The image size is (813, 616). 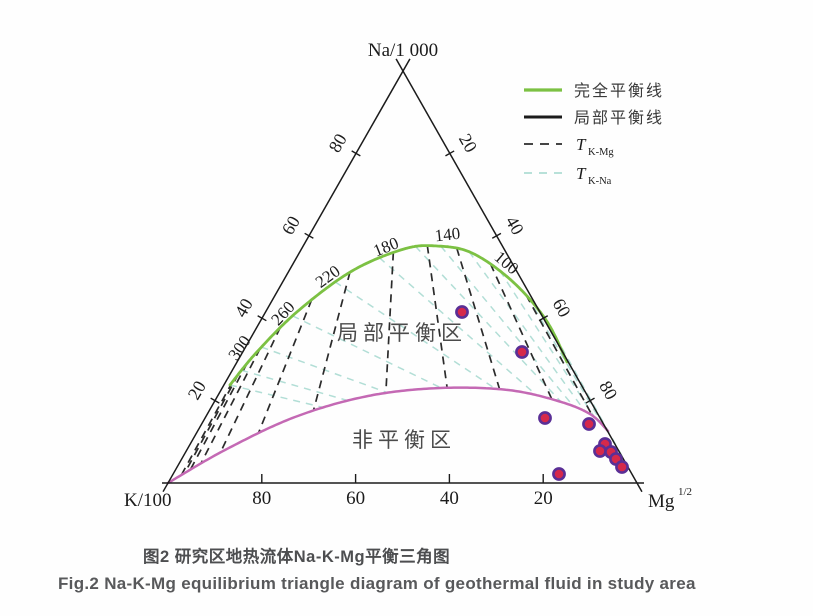 What do you see at coordinates (543, 498) in the screenshot?
I see `axis-tick-label-bottom: 20` at bounding box center [543, 498].